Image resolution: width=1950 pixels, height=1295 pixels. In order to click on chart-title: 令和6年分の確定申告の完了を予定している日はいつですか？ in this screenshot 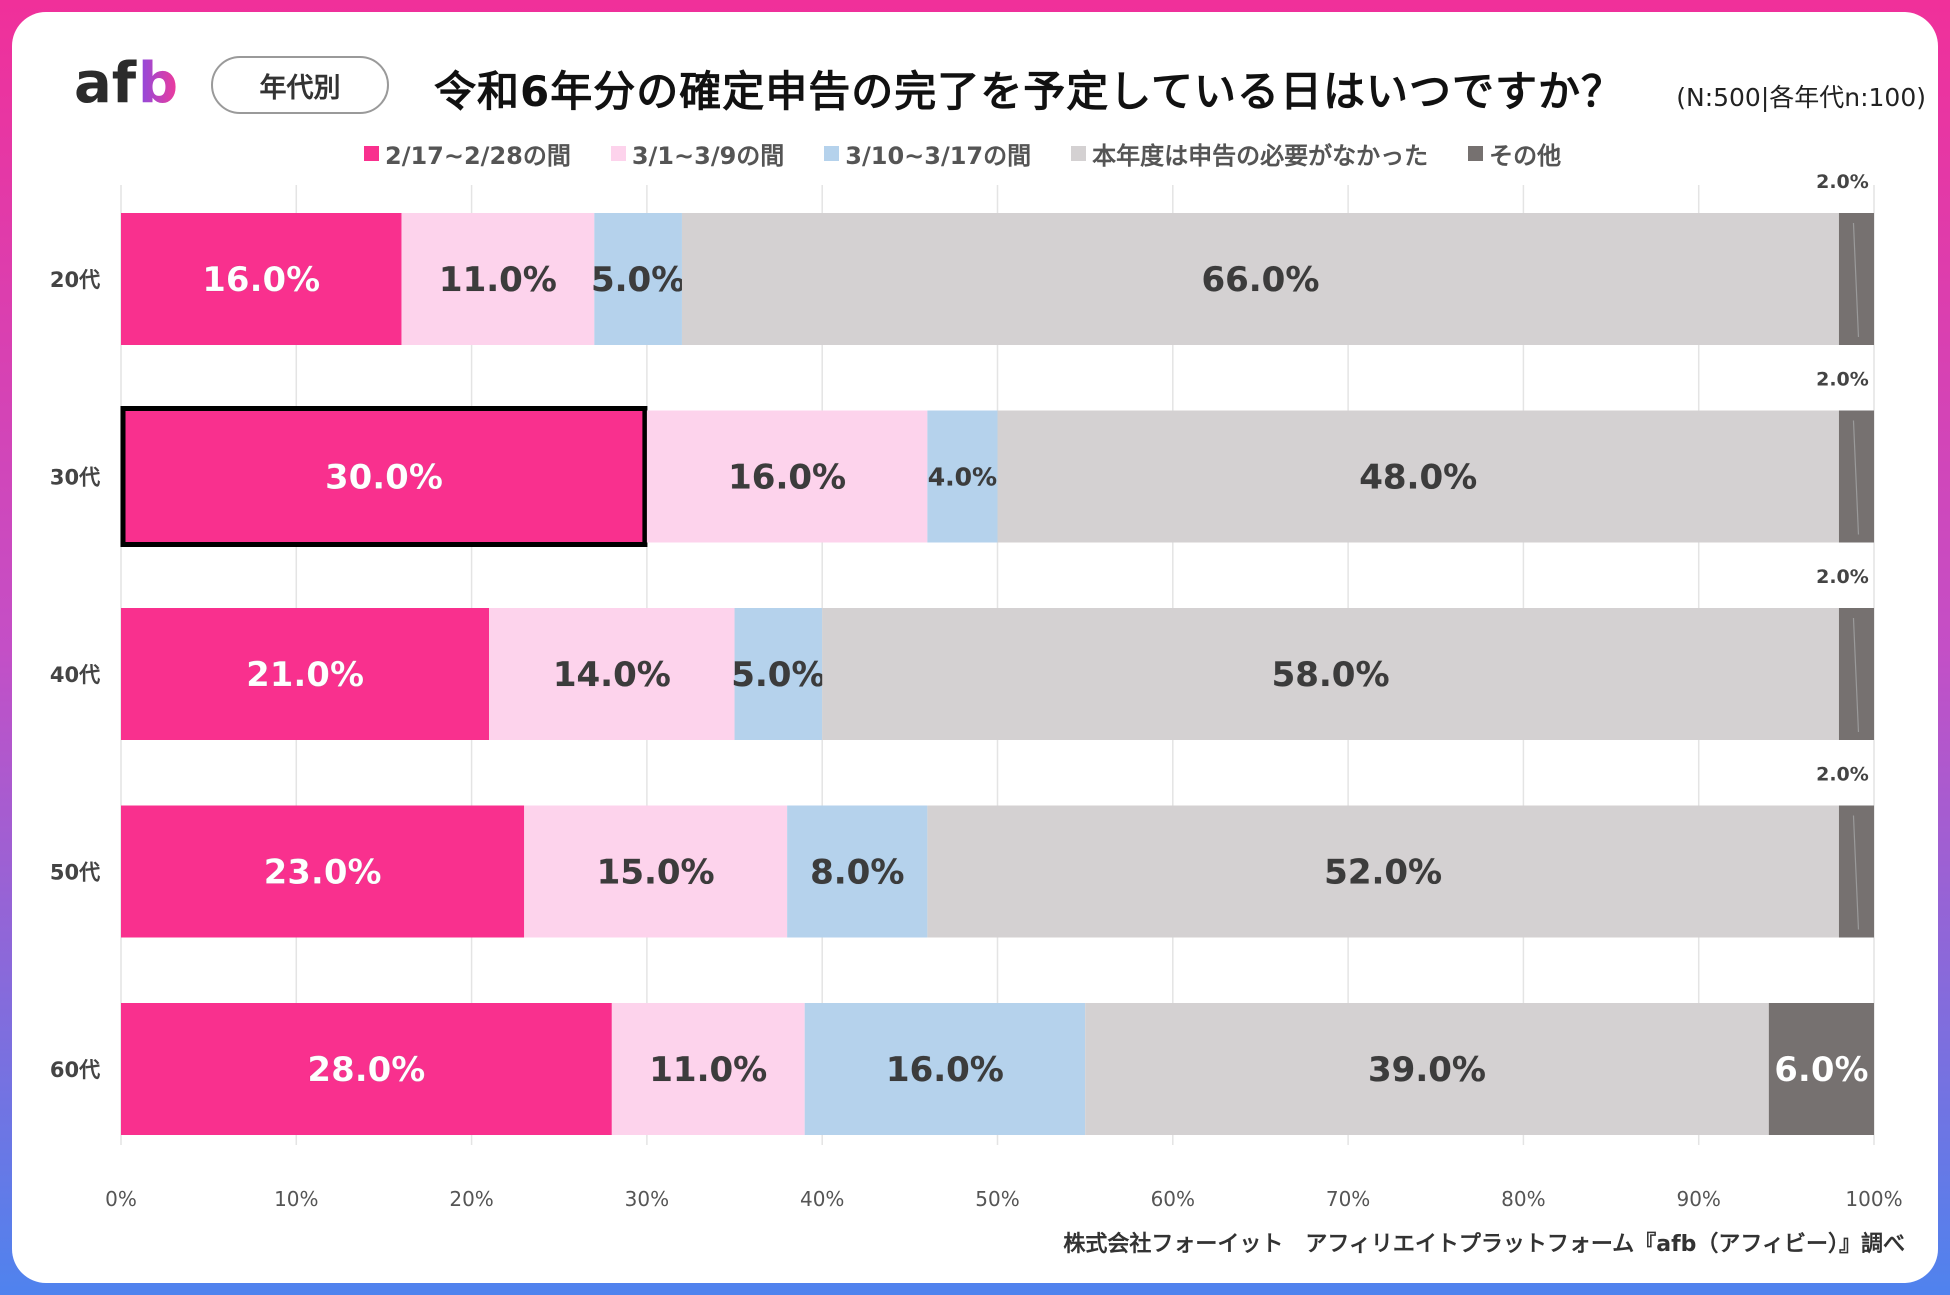, I will do `click(1029, 91)`.